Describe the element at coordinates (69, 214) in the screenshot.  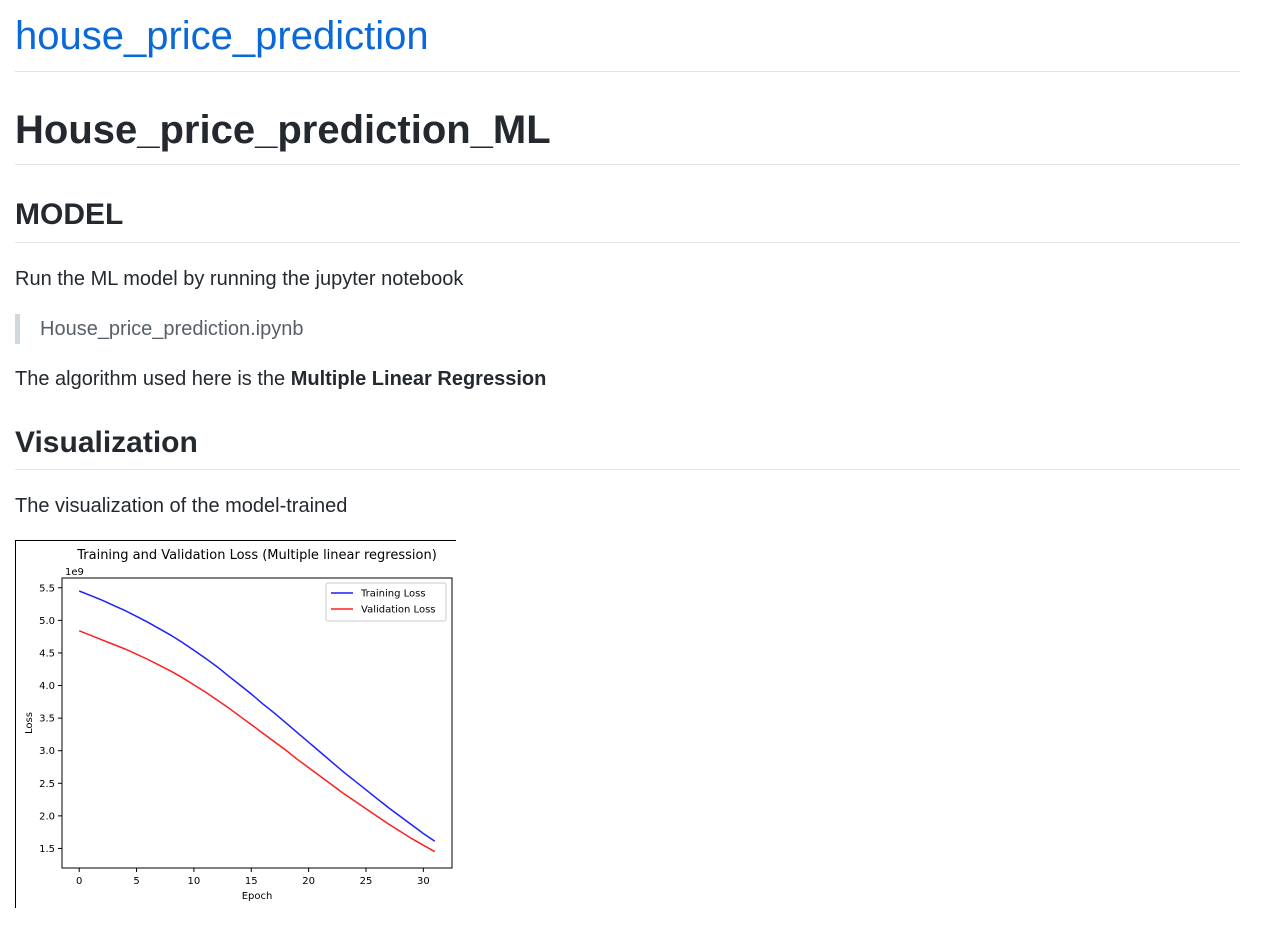
I see `model-heading: MODEL` at that location.